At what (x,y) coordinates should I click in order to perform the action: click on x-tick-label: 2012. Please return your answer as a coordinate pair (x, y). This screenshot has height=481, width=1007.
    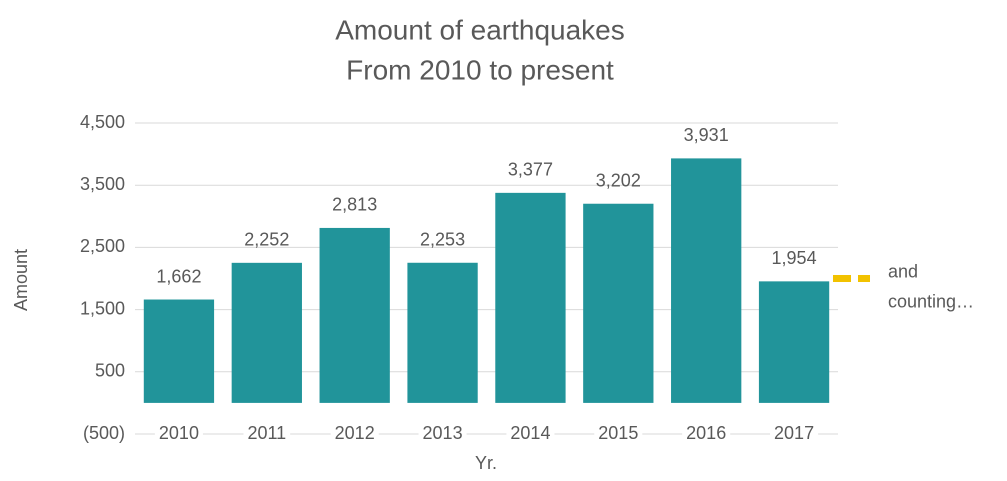
    Looking at the image, I should click on (355, 433).